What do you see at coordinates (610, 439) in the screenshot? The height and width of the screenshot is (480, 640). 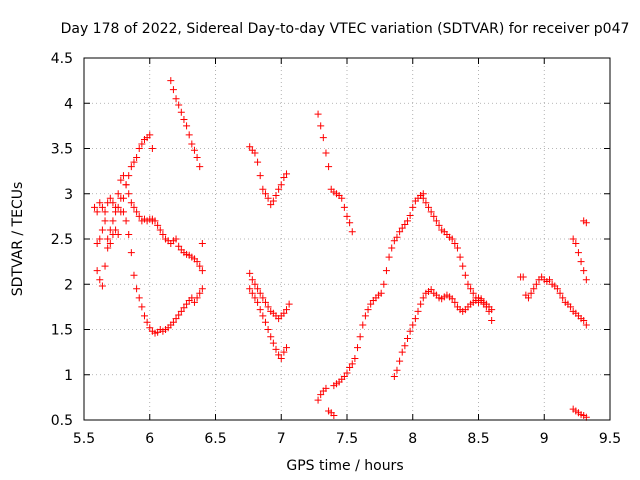 I see `x-tick-label: 9.5` at bounding box center [610, 439].